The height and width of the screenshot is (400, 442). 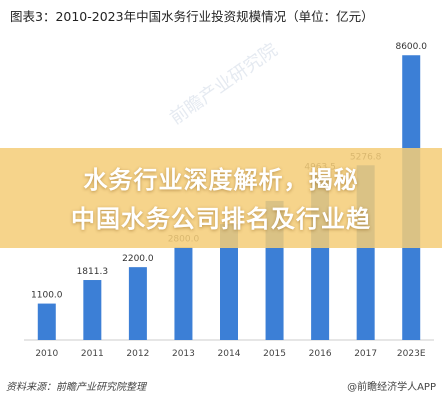 I want to click on x-tick-label-2017: 2017, so click(x=365, y=354).